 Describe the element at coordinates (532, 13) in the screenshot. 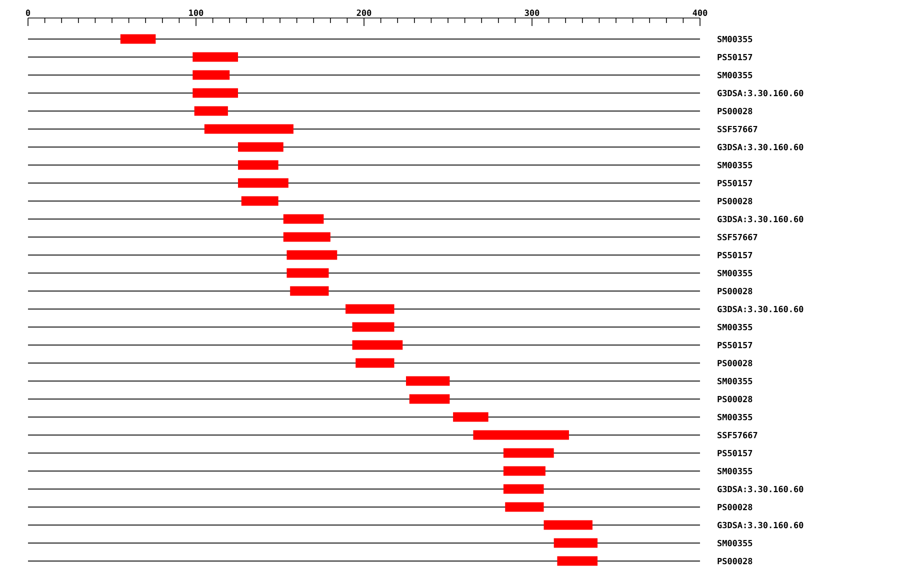

I see `x-tick-label: 300` at that location.